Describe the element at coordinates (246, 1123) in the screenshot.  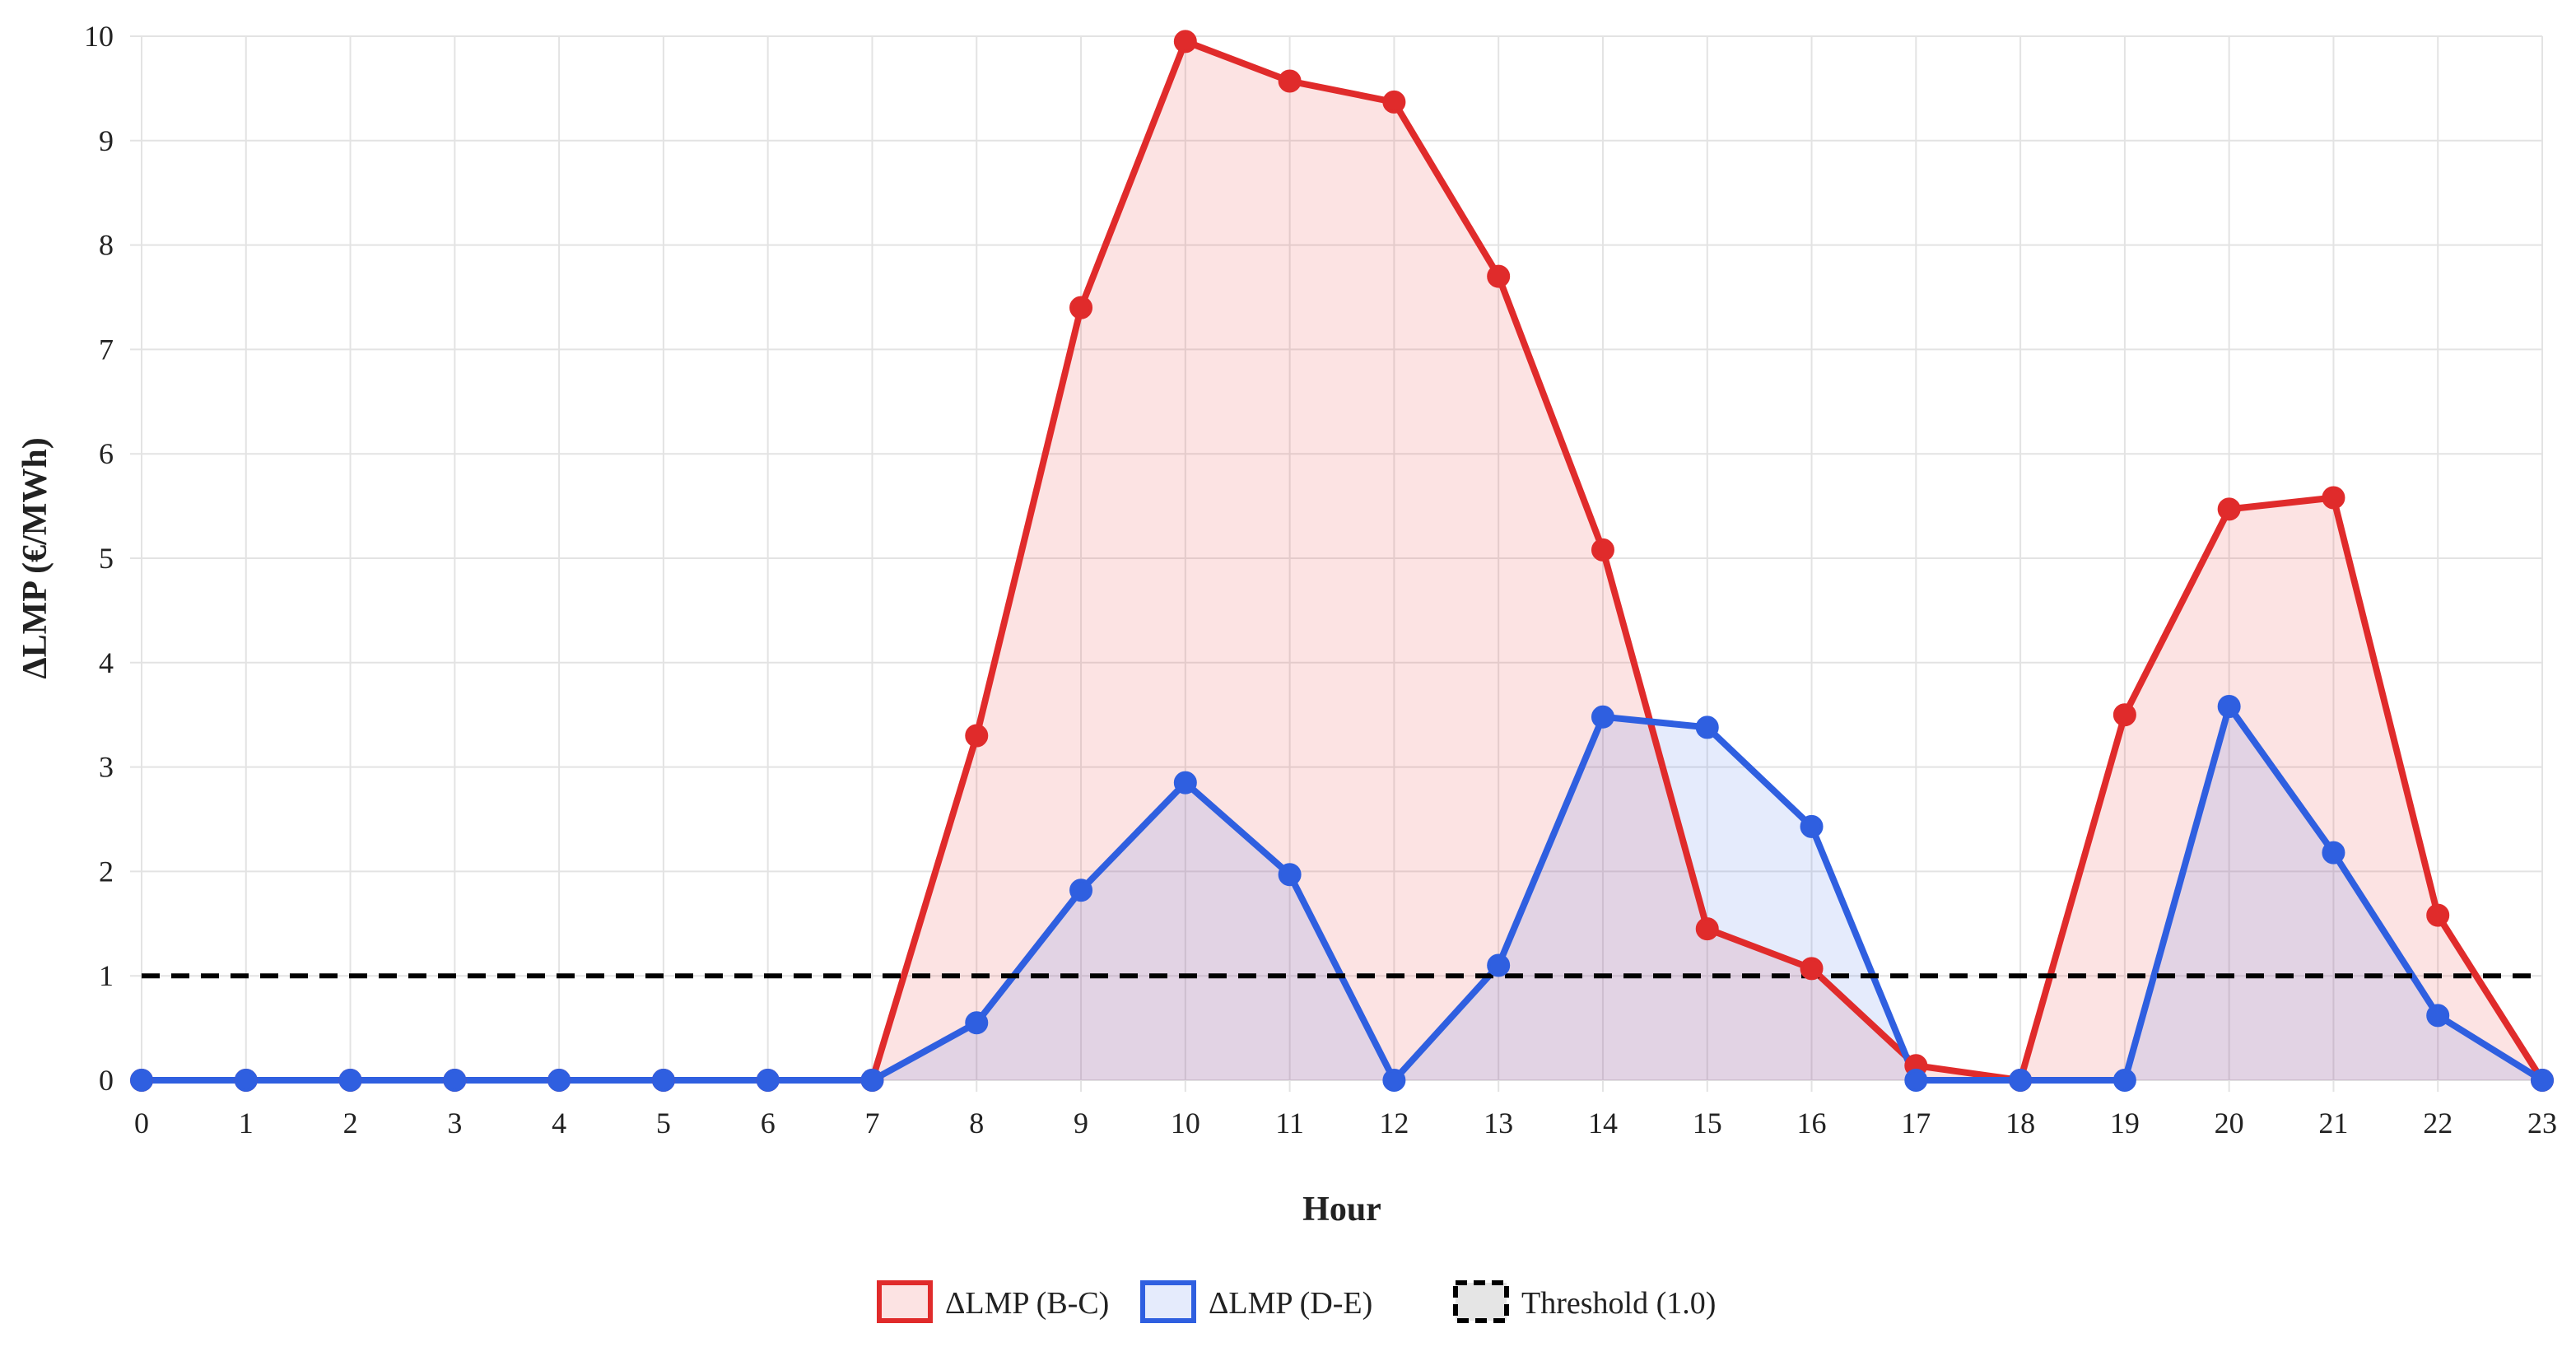
I see `x-tick-label: 1` at that location.